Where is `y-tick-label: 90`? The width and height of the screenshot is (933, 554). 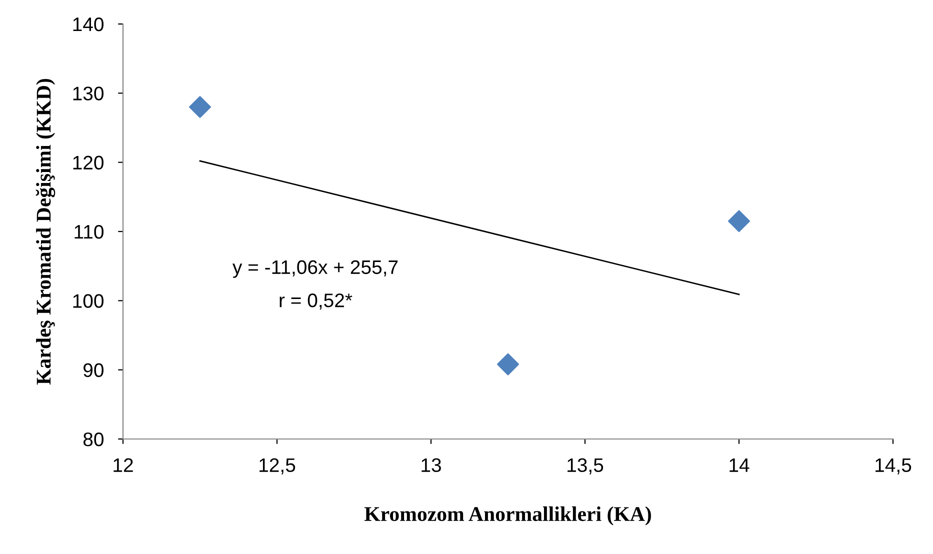
y-tick-label: 90 is located at coordinates (94, 370).